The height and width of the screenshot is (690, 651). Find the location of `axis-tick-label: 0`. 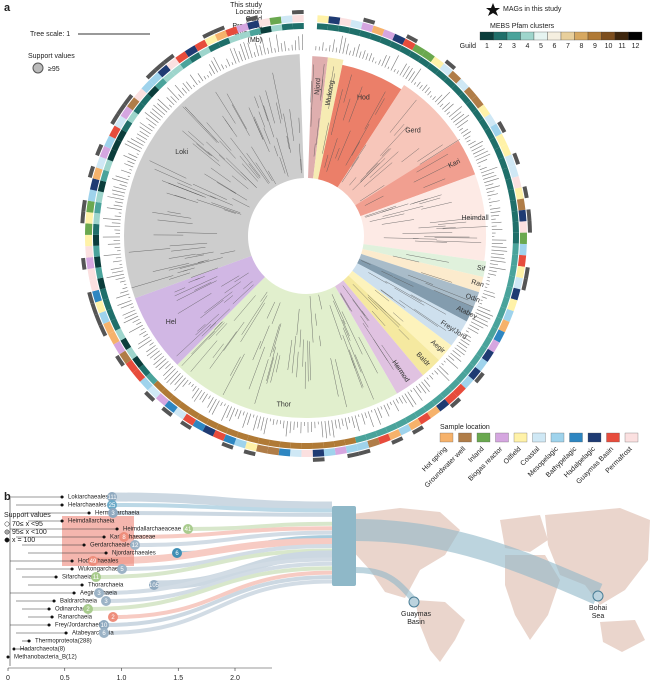

axis-tick-label: 0 is located at coordinates (8, 678).